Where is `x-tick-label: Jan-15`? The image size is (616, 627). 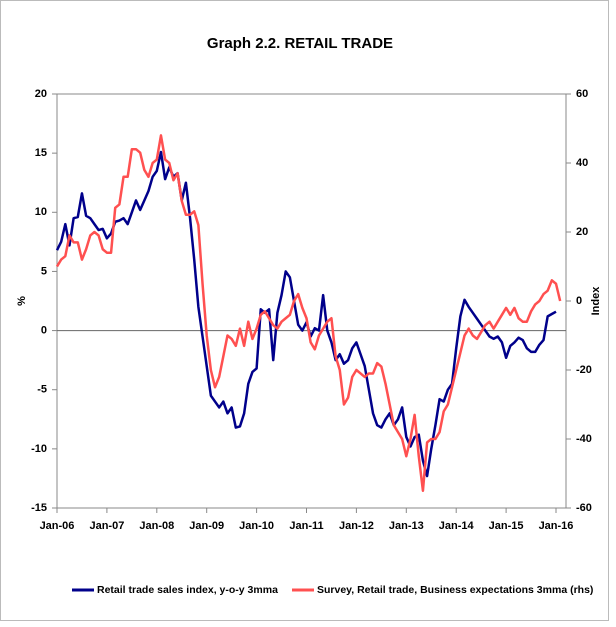 x-tick-label: Jan-15 is located at coordinates (506, 526).